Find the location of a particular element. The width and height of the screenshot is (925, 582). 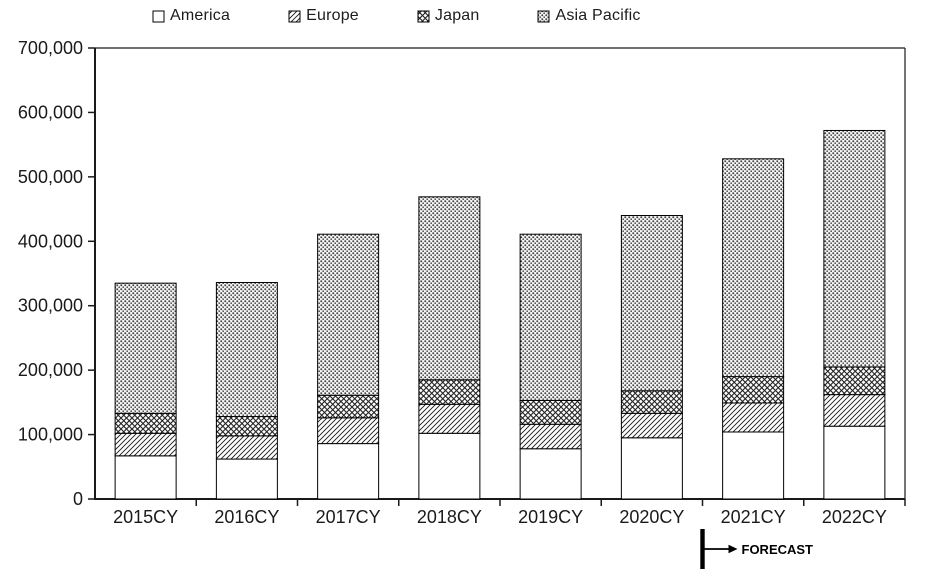

y-axis-label: 700,000 is located at coordinates (50, 48).